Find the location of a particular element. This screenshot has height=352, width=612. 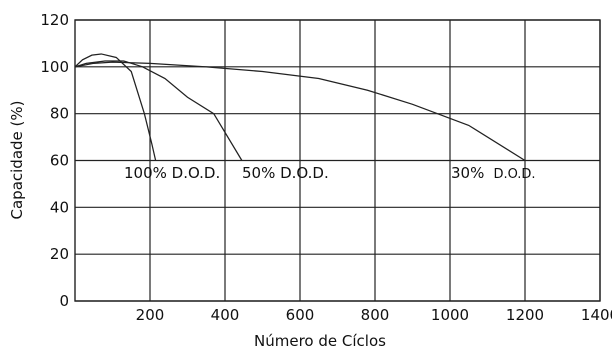

y-tick-label: 80 is located at coordinates (59, 114).